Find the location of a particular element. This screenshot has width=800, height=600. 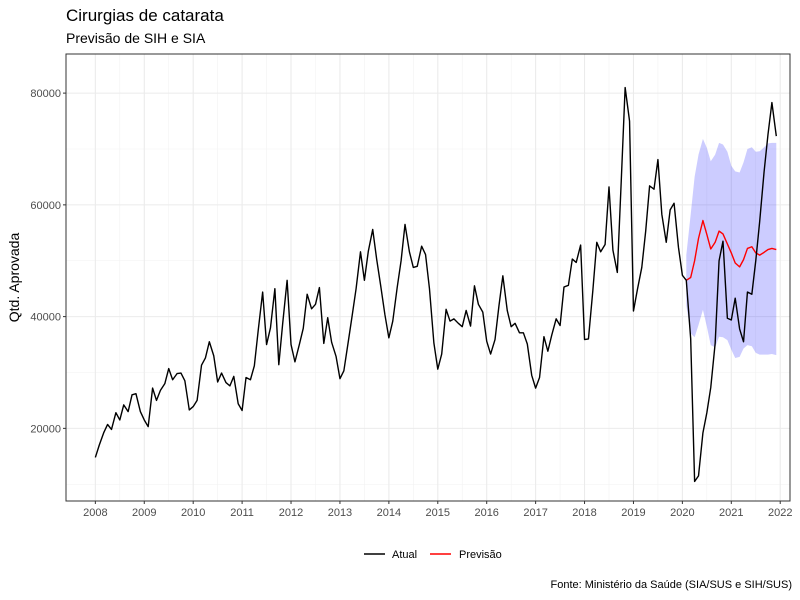

y-tick-label: 40000 is located at coordinates (45, 318).